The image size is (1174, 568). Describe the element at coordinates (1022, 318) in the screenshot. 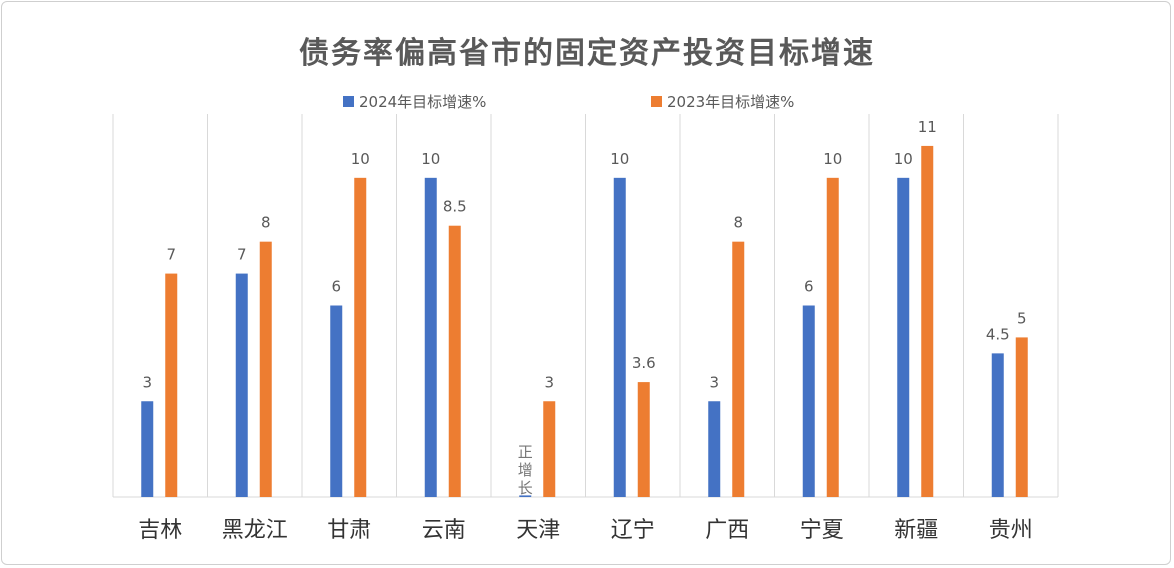

I see `data-label: 5` at that location.